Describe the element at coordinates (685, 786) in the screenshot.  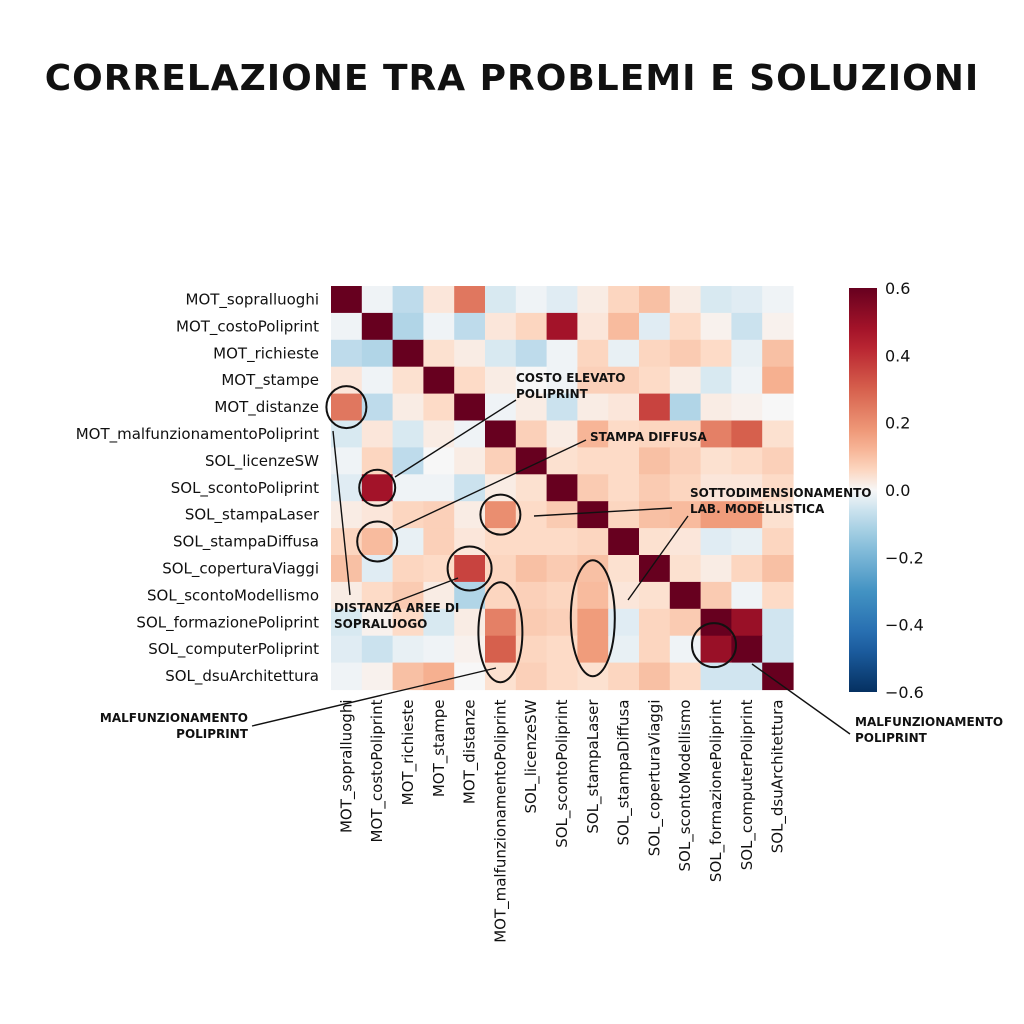
I see `column-label: SOL_scontoModellismo` at that location.